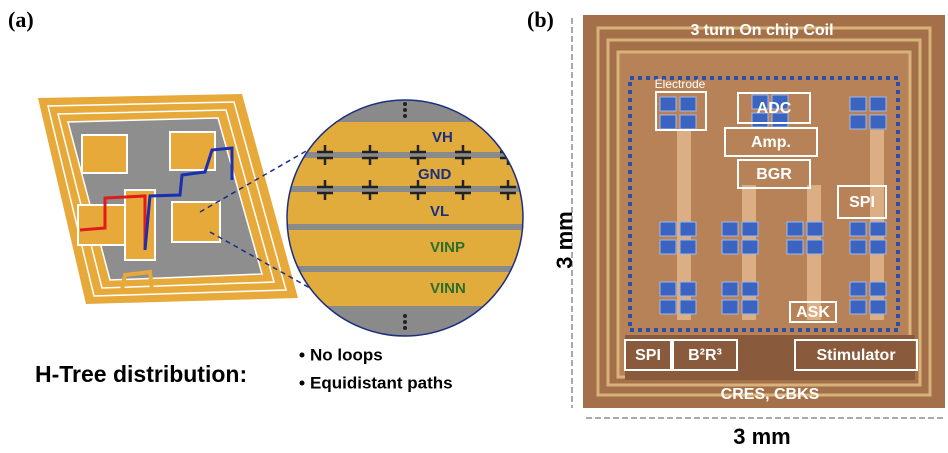 Image resolution: width=948 pixels, height=453 pixels. Describe the element at coordinates (21, 19) in the screenshot. I see `panel-label: (a)` at that location.